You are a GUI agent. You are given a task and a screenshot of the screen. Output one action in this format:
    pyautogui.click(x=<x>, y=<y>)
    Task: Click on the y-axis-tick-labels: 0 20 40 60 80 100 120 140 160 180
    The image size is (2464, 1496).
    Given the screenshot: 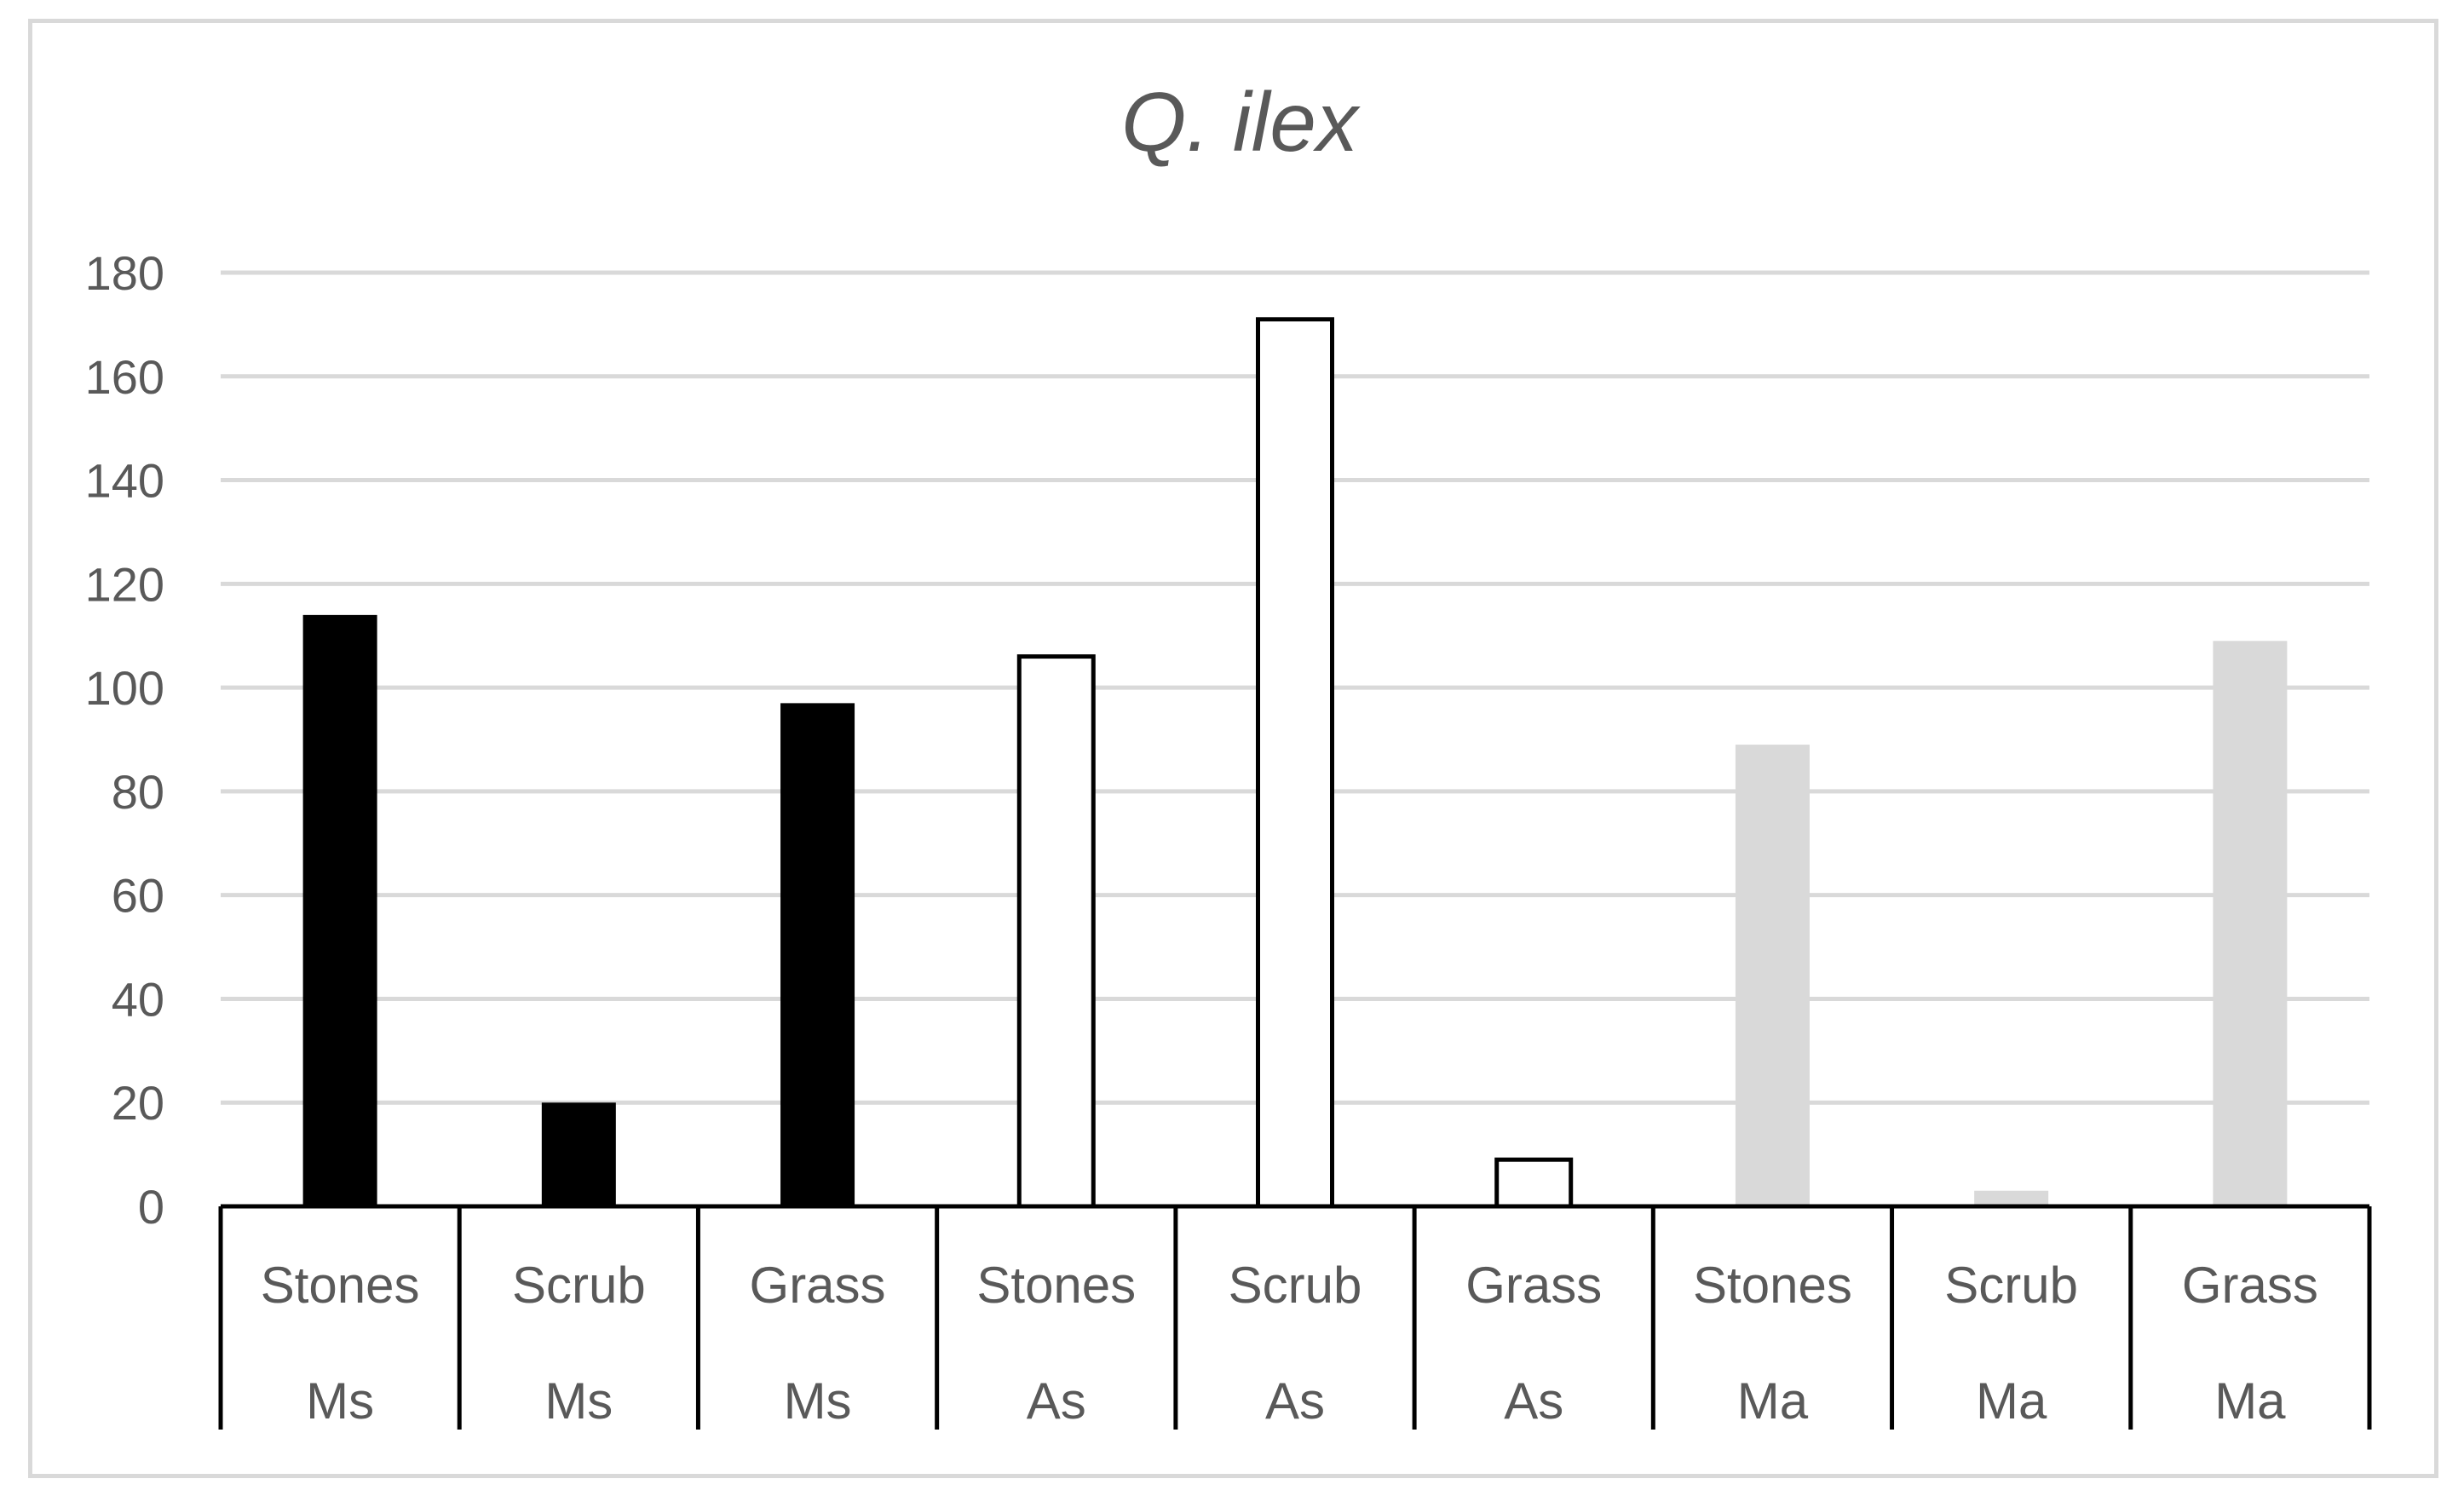 What is the action you would take?
    pyautogui.click(x=124, y=740)
    